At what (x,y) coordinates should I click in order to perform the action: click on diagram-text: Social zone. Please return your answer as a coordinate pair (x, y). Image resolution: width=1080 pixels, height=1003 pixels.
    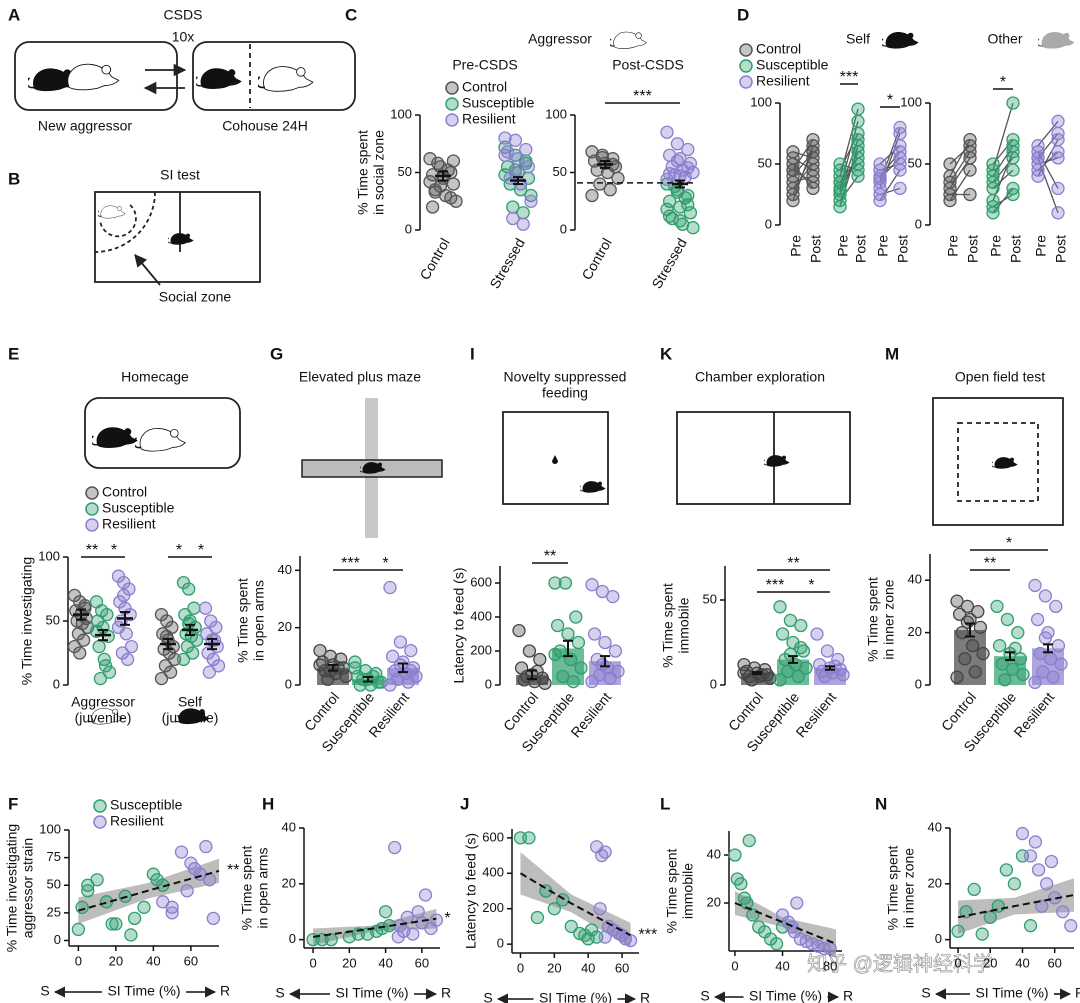
    Looking at the image, I should click on (195, 297).